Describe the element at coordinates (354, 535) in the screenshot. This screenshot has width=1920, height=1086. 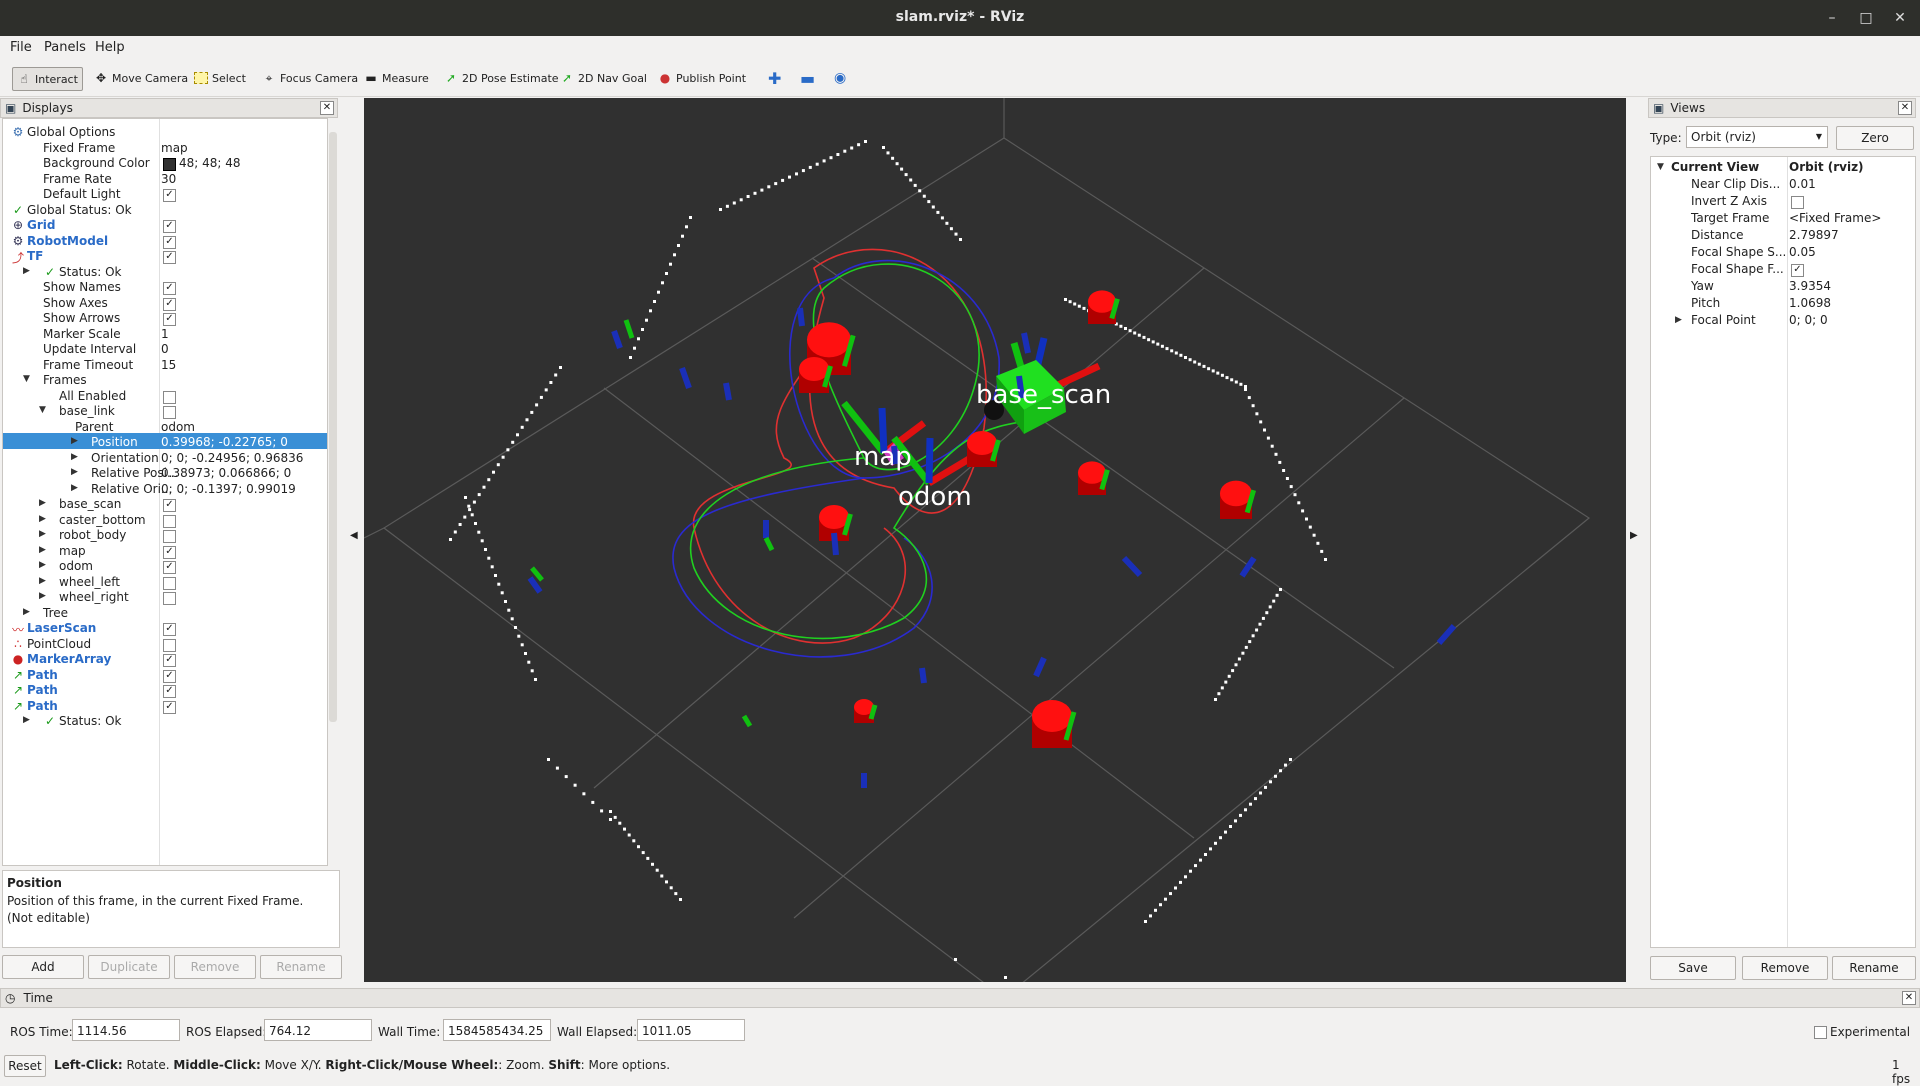
I see `collapse-left-icon: ◀` at that location.